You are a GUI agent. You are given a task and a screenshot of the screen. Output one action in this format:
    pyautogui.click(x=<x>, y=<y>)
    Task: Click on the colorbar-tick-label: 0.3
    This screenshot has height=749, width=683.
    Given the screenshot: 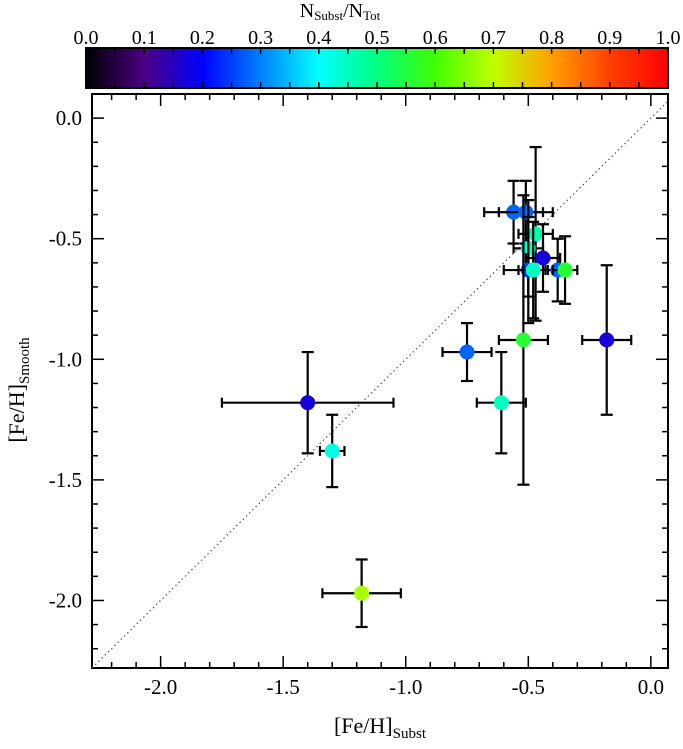 What is the action you would take?
    pyautogui.click(x=260, y=38)
    